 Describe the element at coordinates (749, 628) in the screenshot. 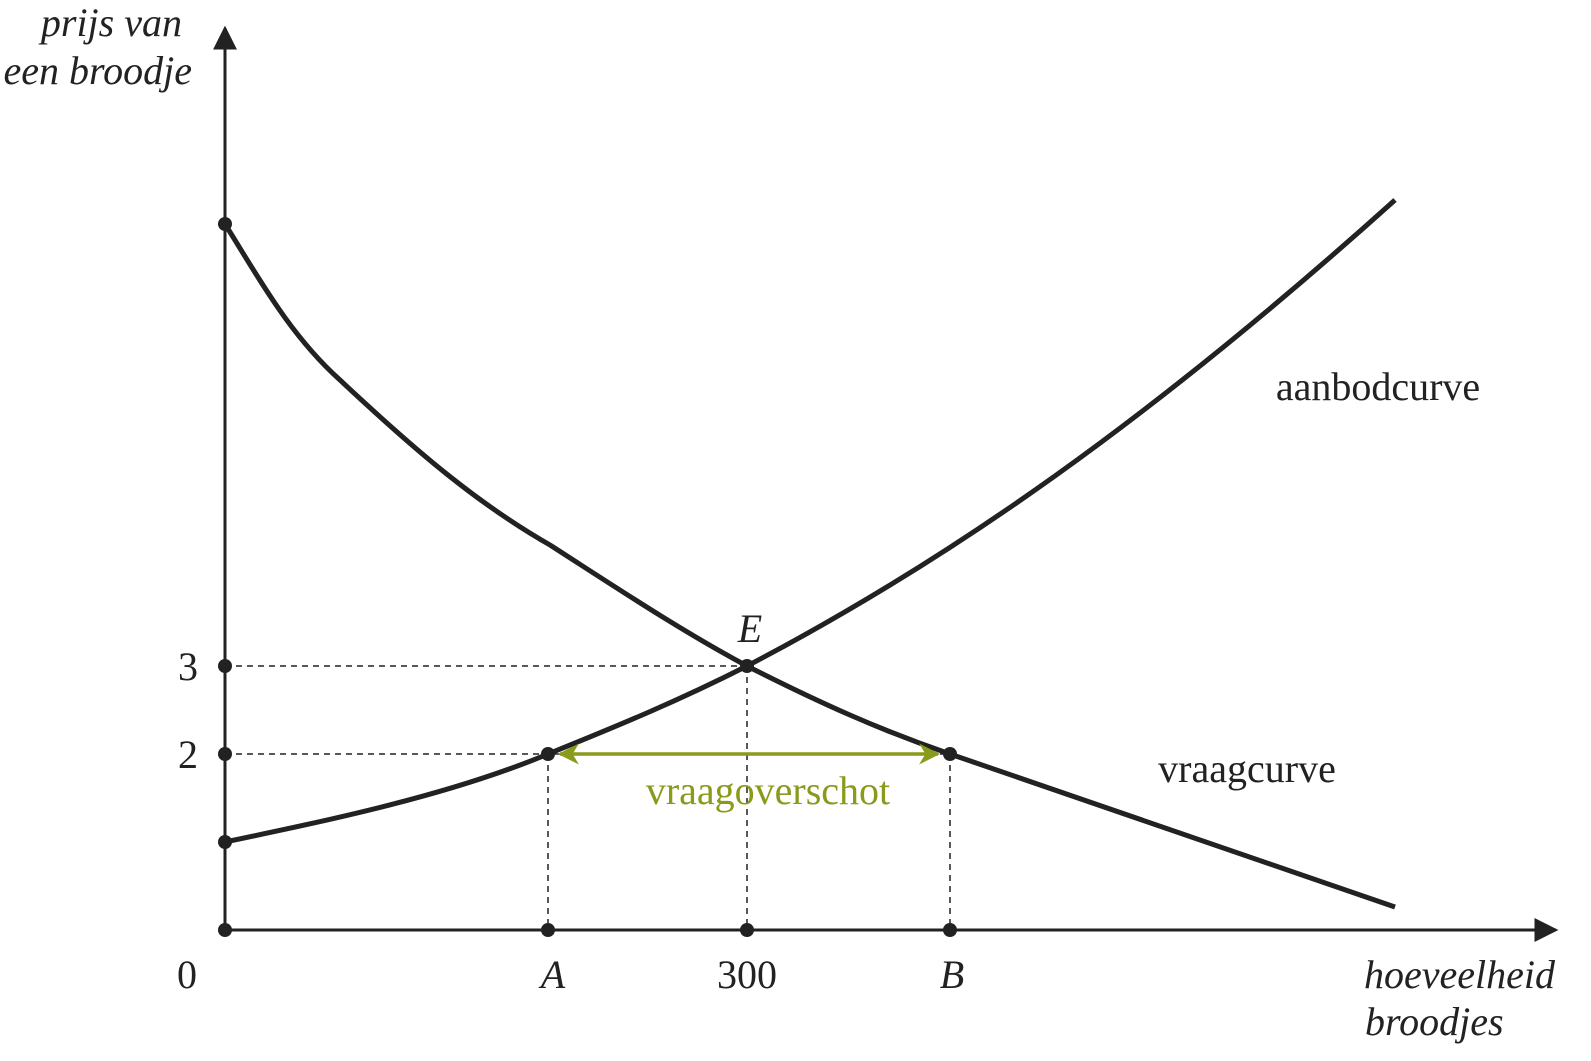

I see `point-label: E` at that location.